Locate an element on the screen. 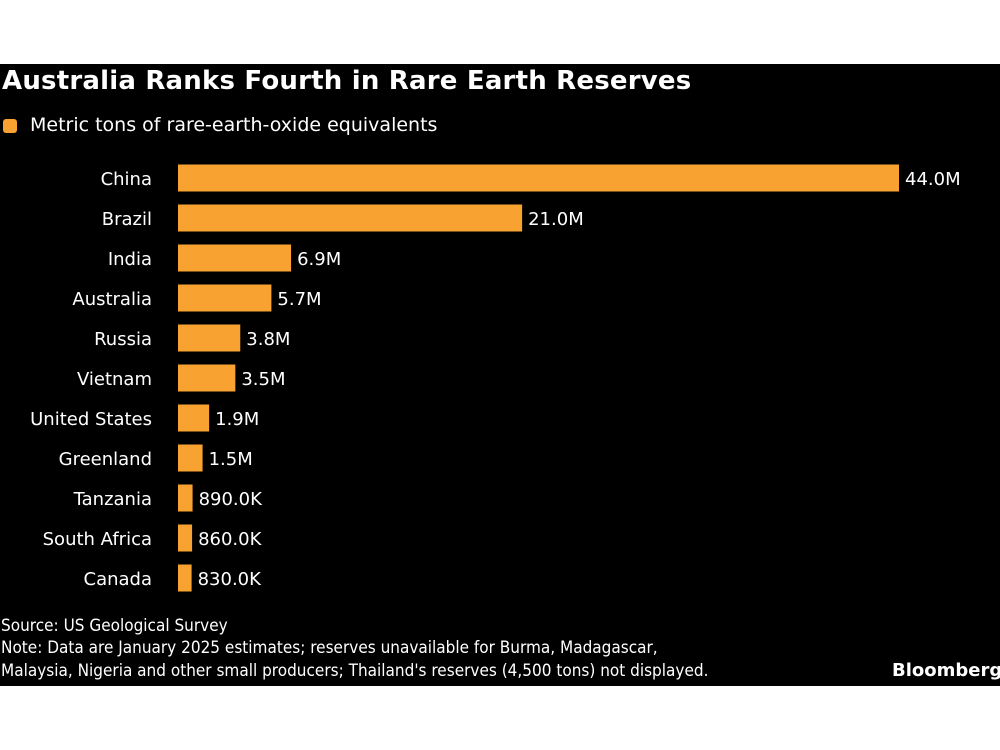 Image resolution: width=1000 pixels, height=750 pixels. category-label: Canada is located at coordinates (118, 579).